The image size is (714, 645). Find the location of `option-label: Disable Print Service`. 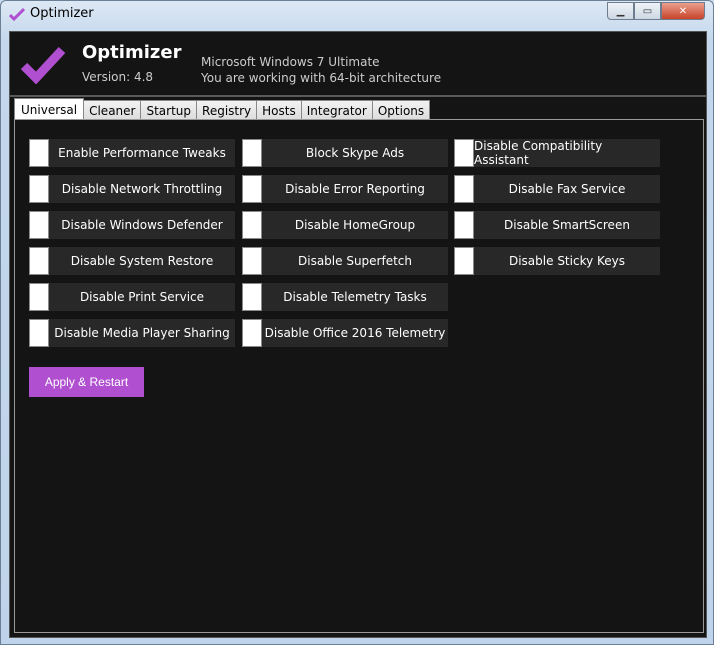

option-label: Disable Print Service is located at coordinates (142, 297).